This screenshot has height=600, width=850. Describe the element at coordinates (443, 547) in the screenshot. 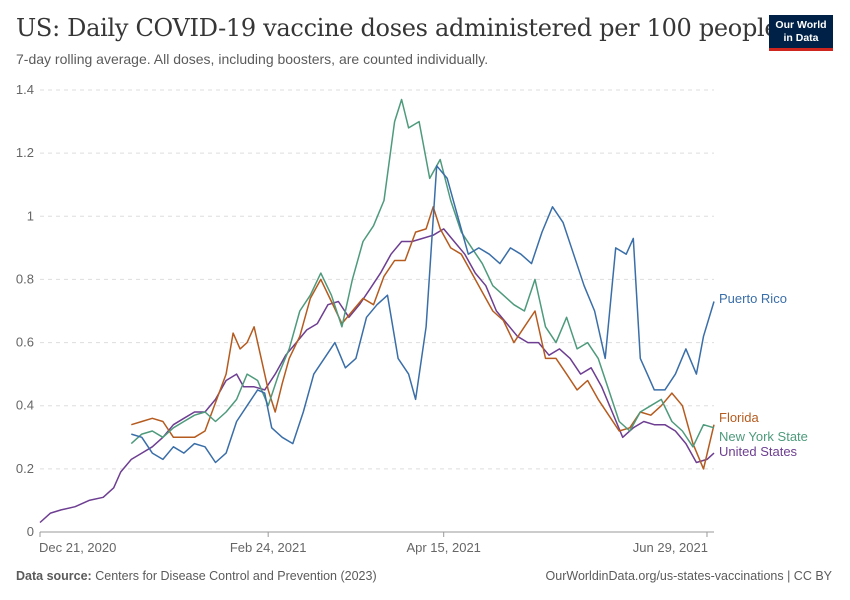

I see `x-tick-label: Apr 15, 2021` at that location.